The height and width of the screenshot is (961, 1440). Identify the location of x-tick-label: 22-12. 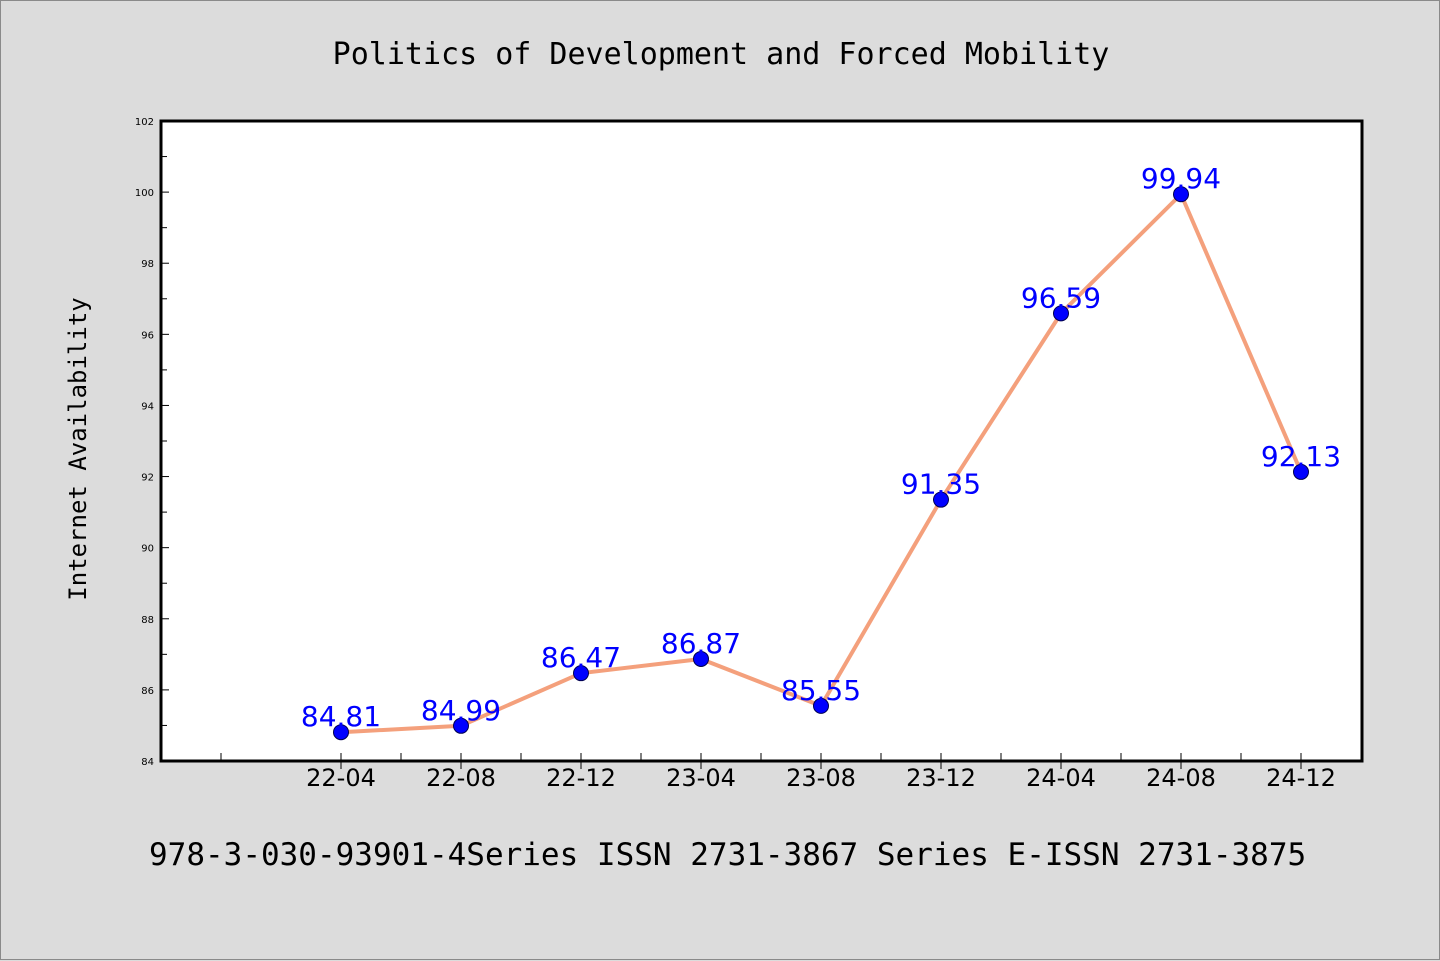
(581, 778).